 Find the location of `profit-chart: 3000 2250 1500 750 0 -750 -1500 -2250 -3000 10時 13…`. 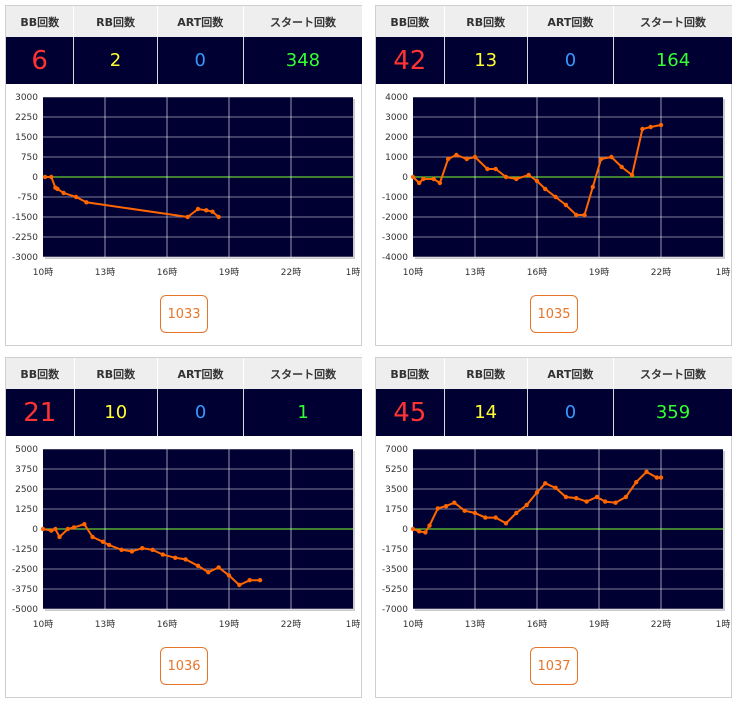

profit-chart: 3000 2250 1500 750 0 -750 -1500 -2250 -3000 10時 13… is located at coordinates (186, 185).